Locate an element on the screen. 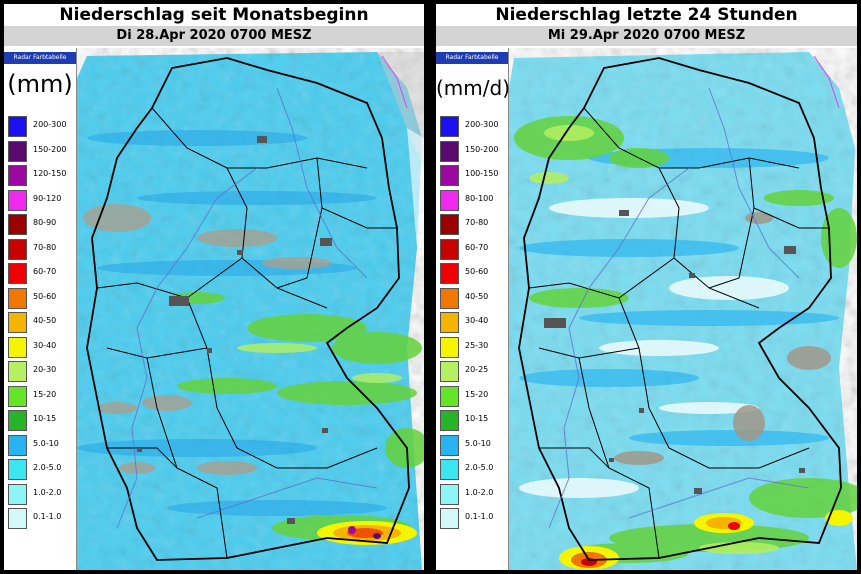 This screenshot has width=861, height=574. legend-label: 100-150 is located at coordinates (482, 173).